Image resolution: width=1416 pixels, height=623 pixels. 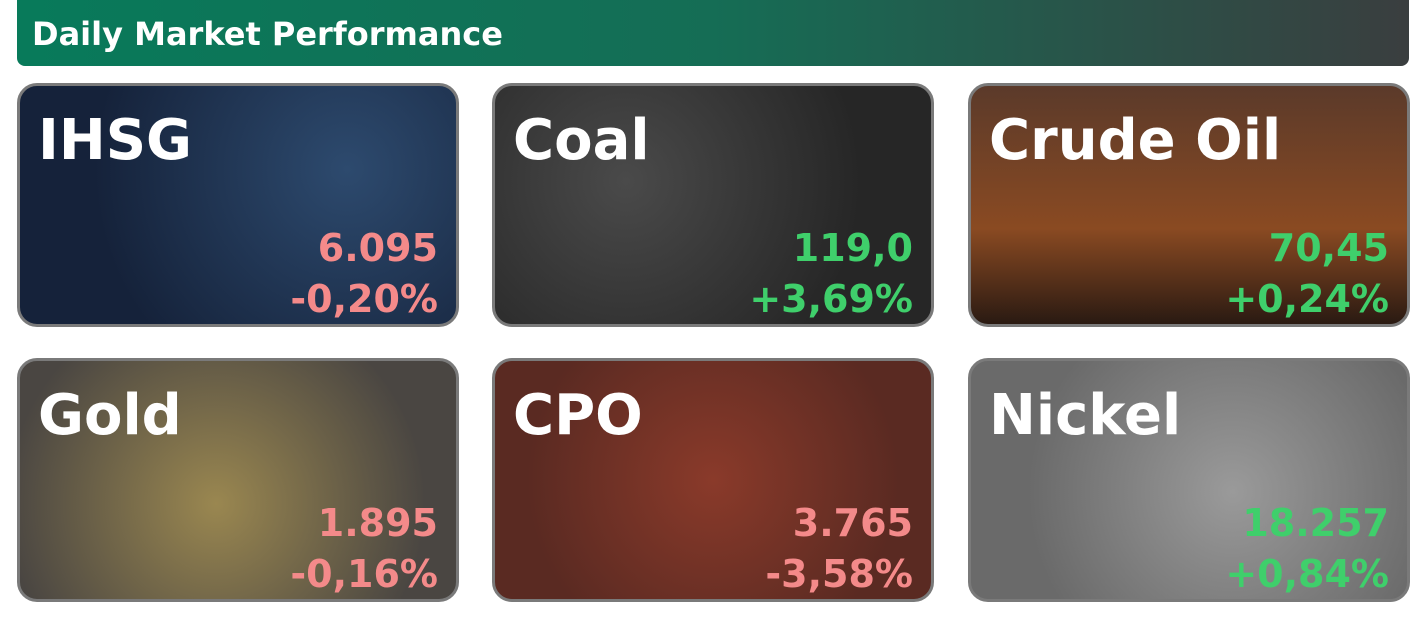 I want to click on card-value: 18.257, so click(x=1315, y=523).